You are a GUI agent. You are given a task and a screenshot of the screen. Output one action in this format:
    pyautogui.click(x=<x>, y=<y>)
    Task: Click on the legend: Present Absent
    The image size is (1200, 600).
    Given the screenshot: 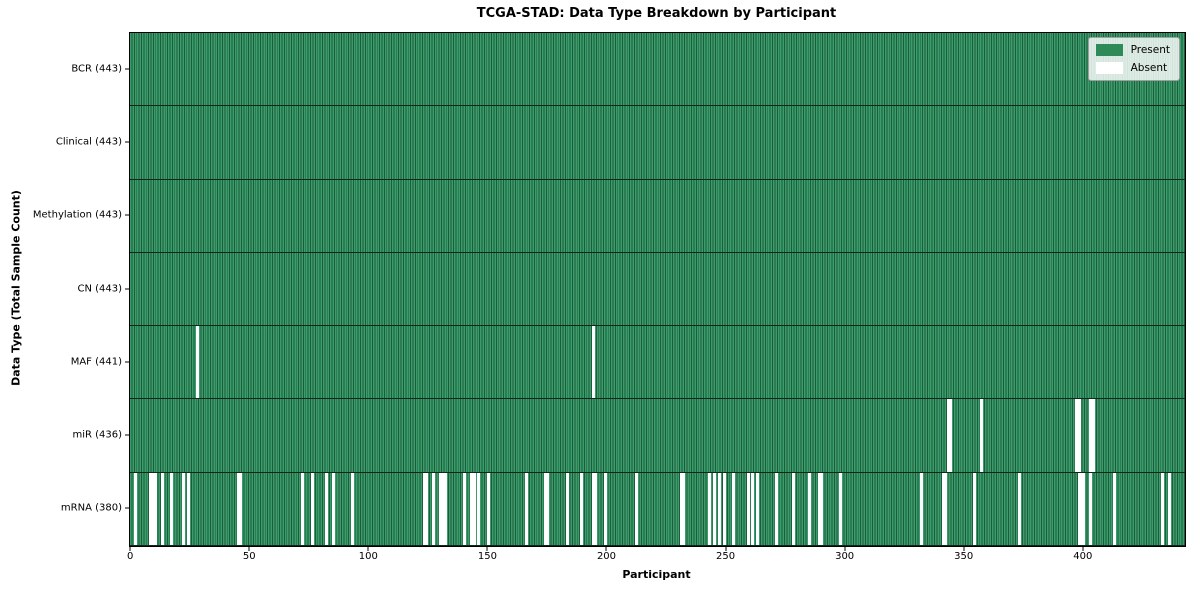 What is the action you would take?
    pyautogui.click(x=1133, y=59)
    